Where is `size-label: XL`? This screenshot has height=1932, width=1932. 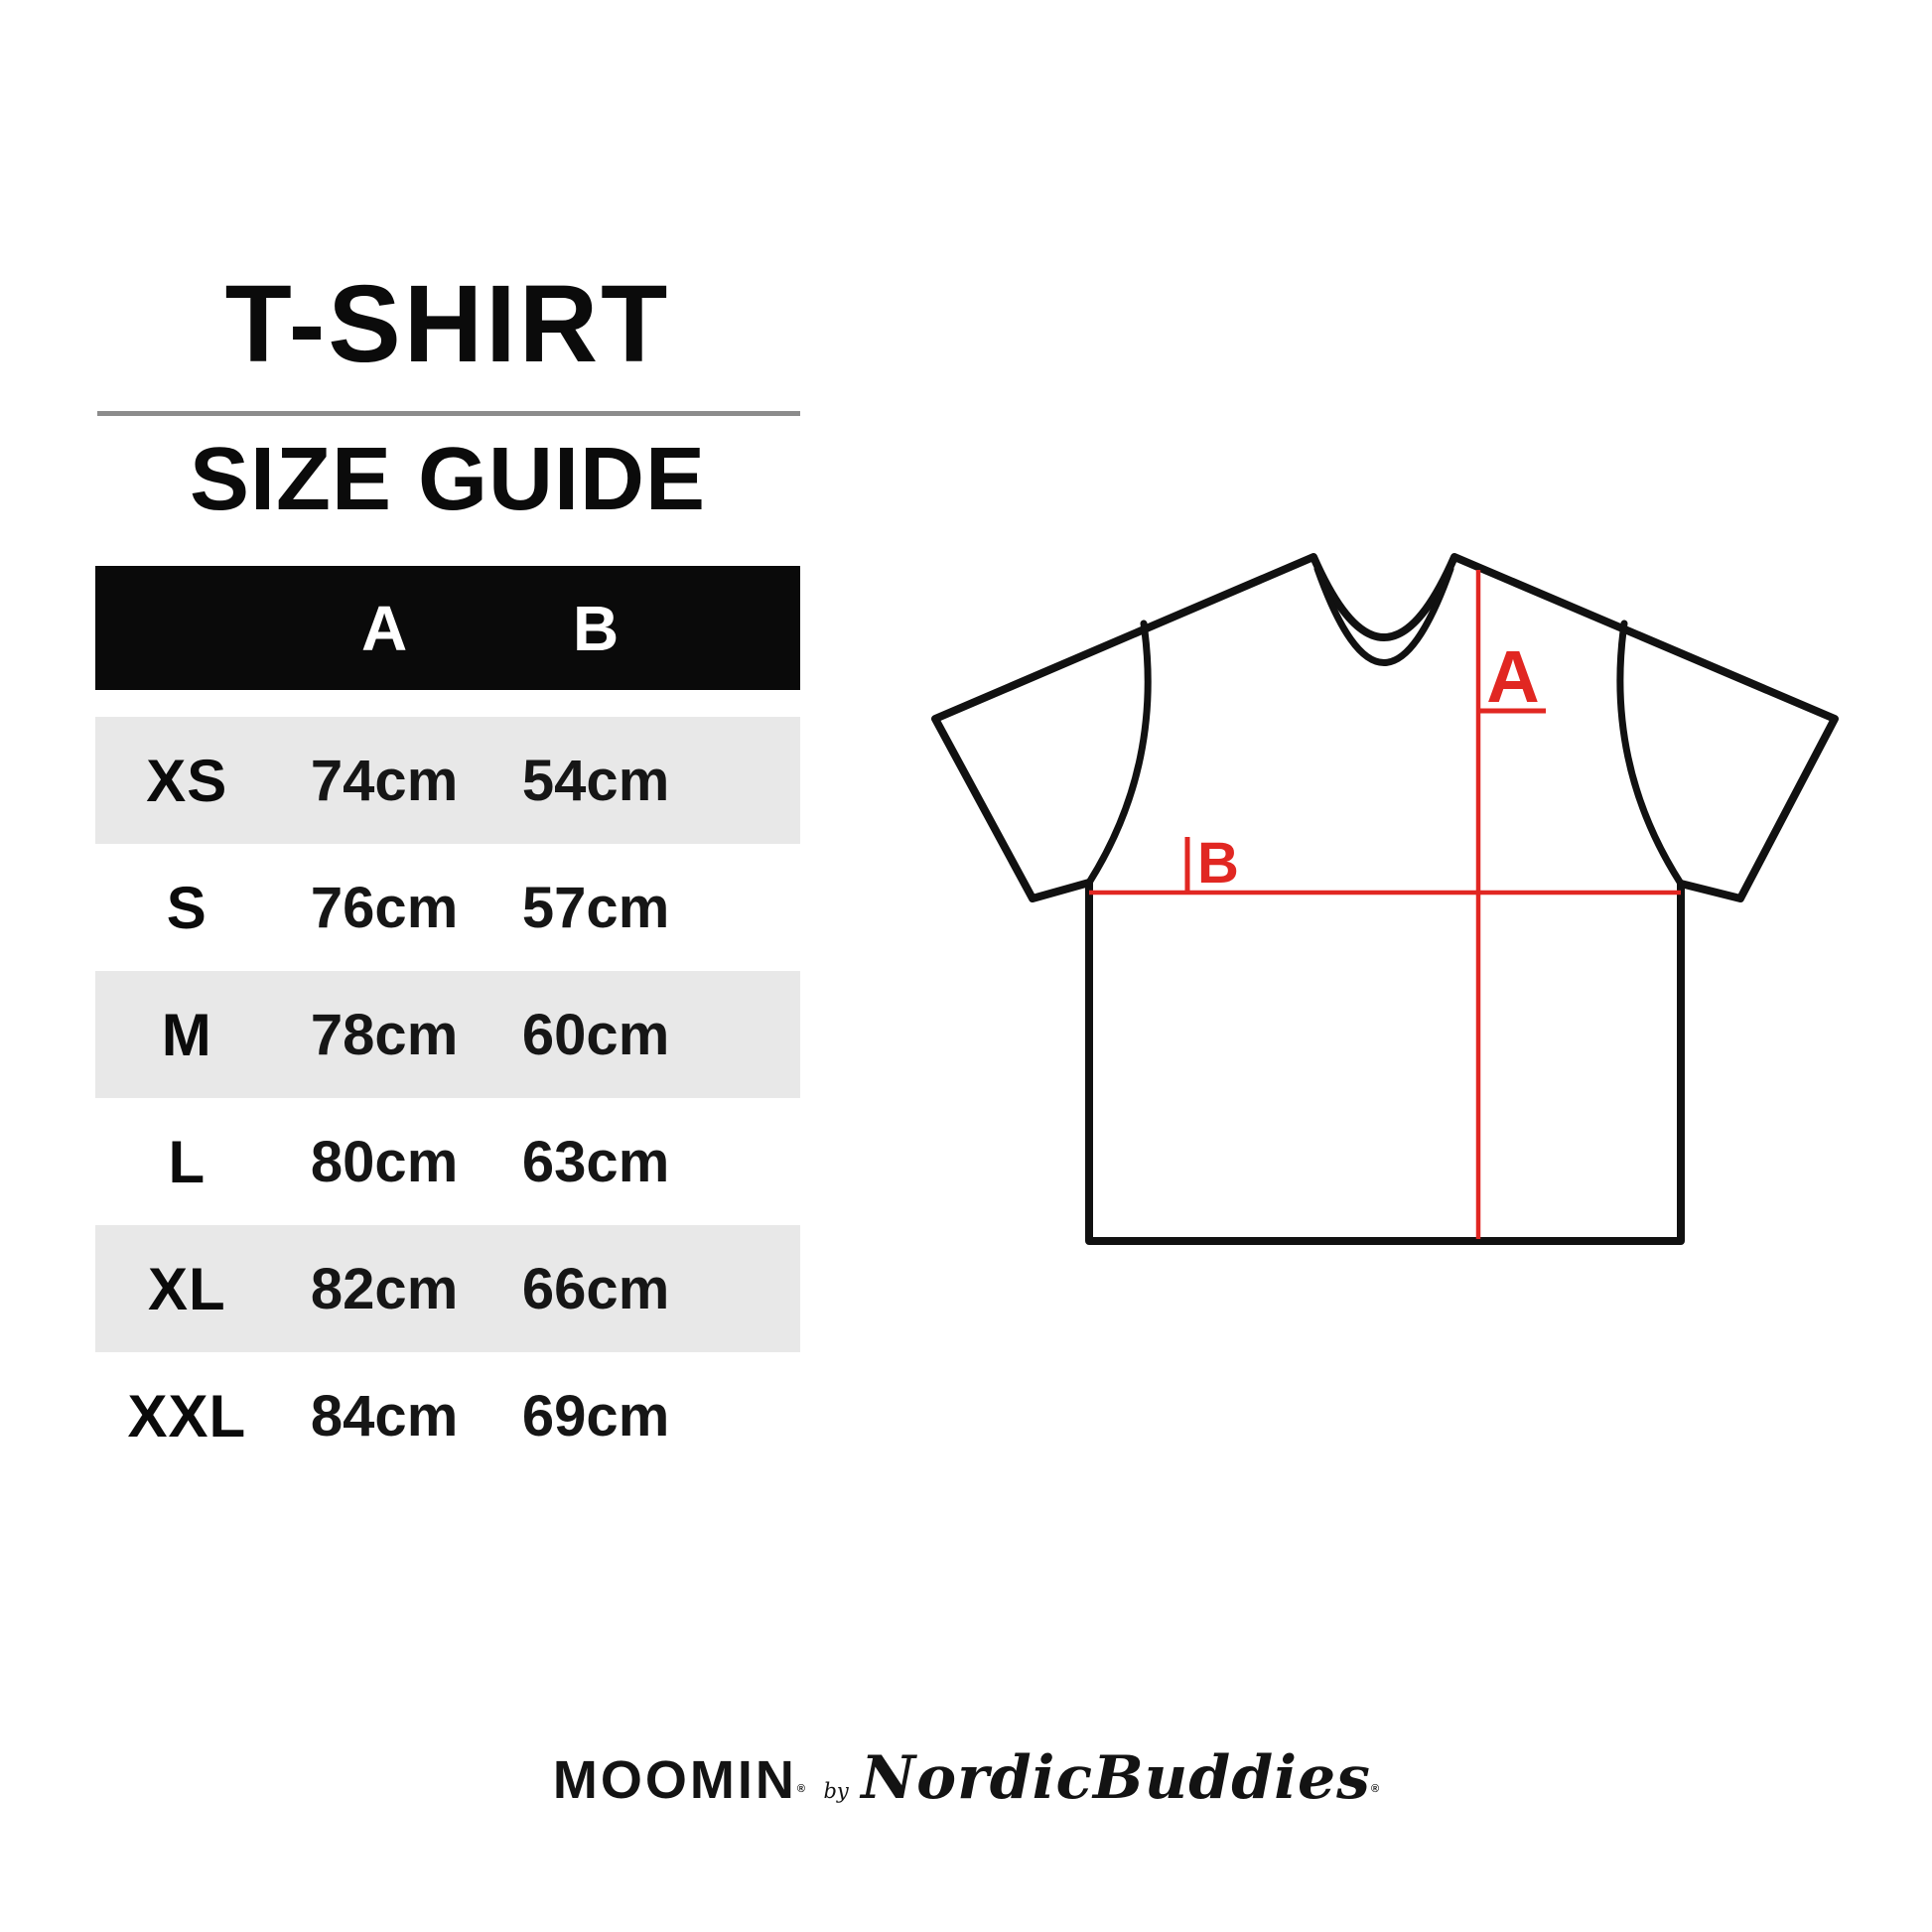
size-label: XL is located at coordinates (186, 1289).